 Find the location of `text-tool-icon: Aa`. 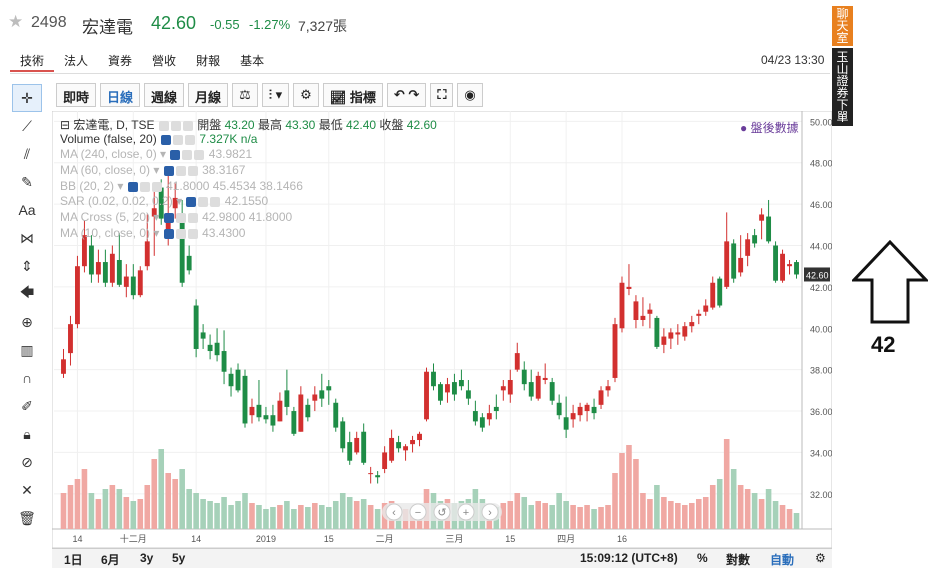

text-tool-icon: Aa is located at coordinates (27, 210).